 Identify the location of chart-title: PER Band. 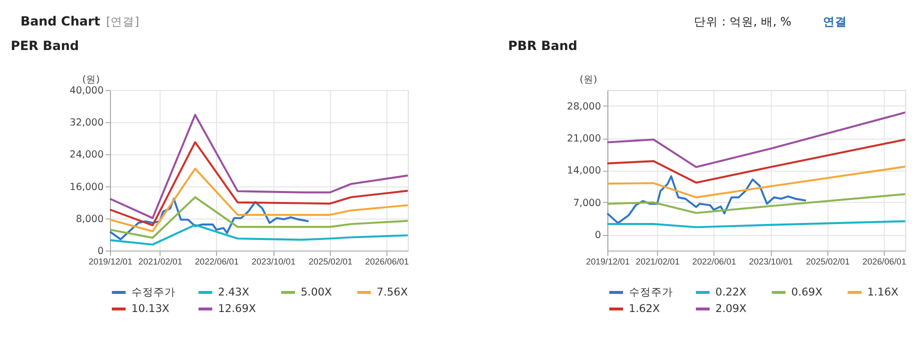
(44, 46).